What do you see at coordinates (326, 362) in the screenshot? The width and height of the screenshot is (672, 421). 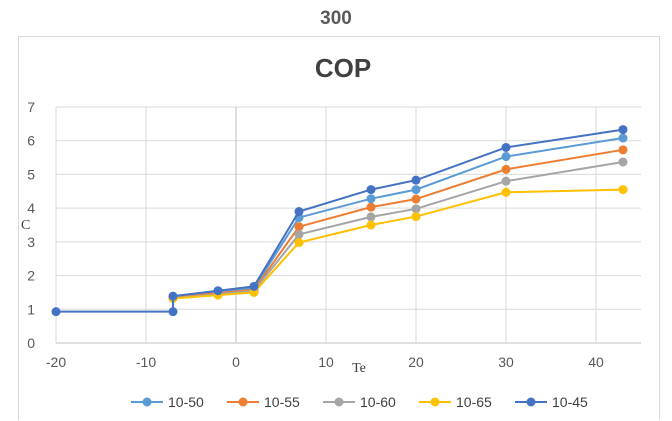 I see `x-tick-label: 10` at bounding box center [326, 362].